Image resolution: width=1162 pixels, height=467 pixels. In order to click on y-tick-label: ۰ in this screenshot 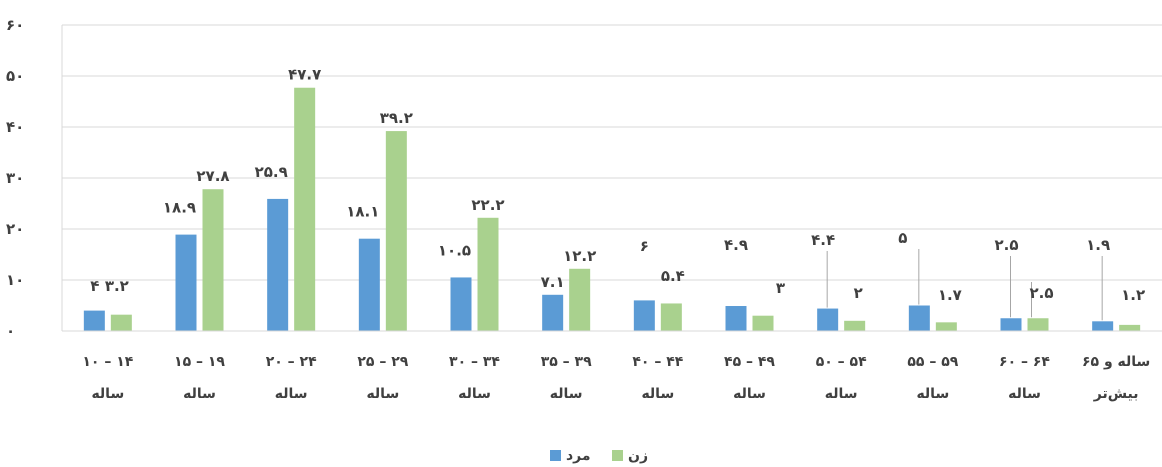, I will do `click(10, 331)`.